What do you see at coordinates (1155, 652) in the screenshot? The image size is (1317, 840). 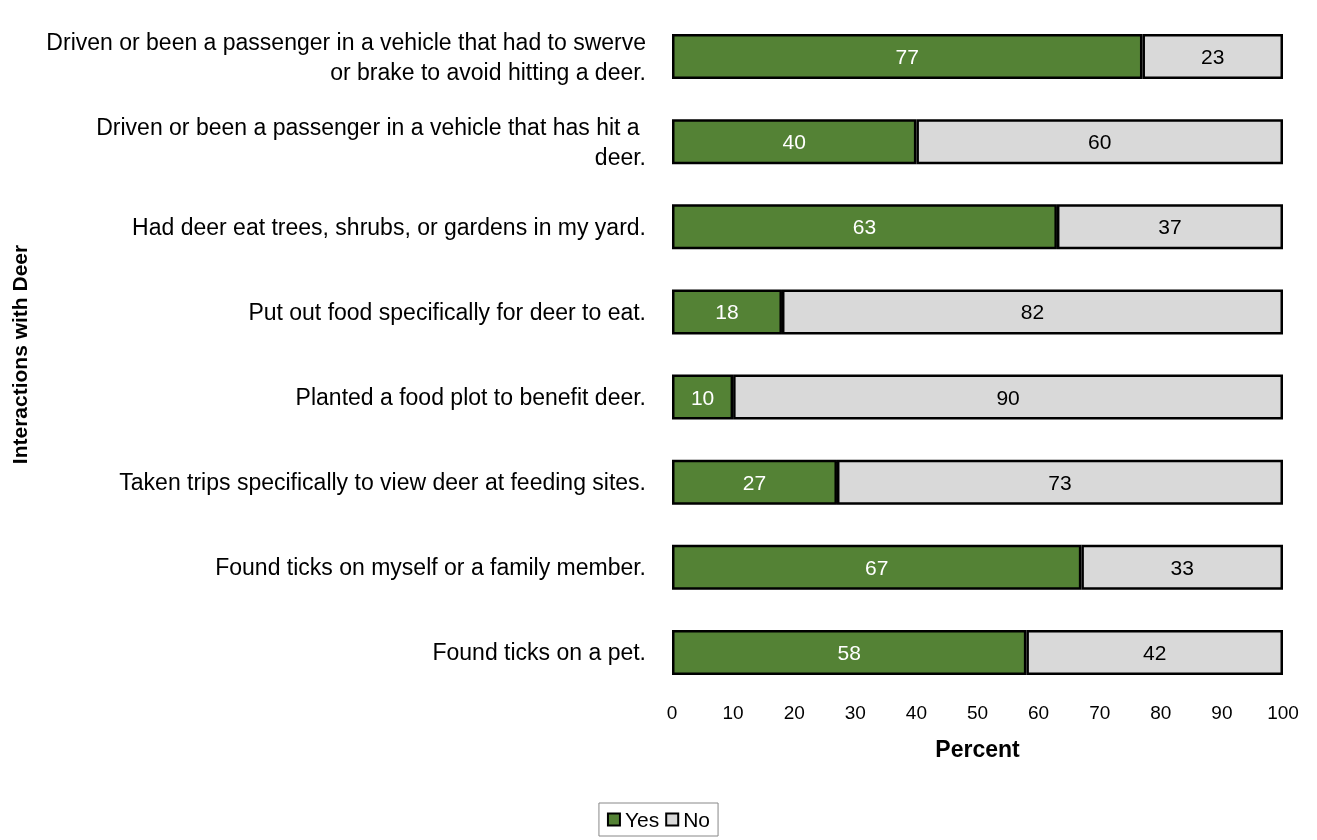 I see `data-label: 42` at bounding box center [1155, 652].